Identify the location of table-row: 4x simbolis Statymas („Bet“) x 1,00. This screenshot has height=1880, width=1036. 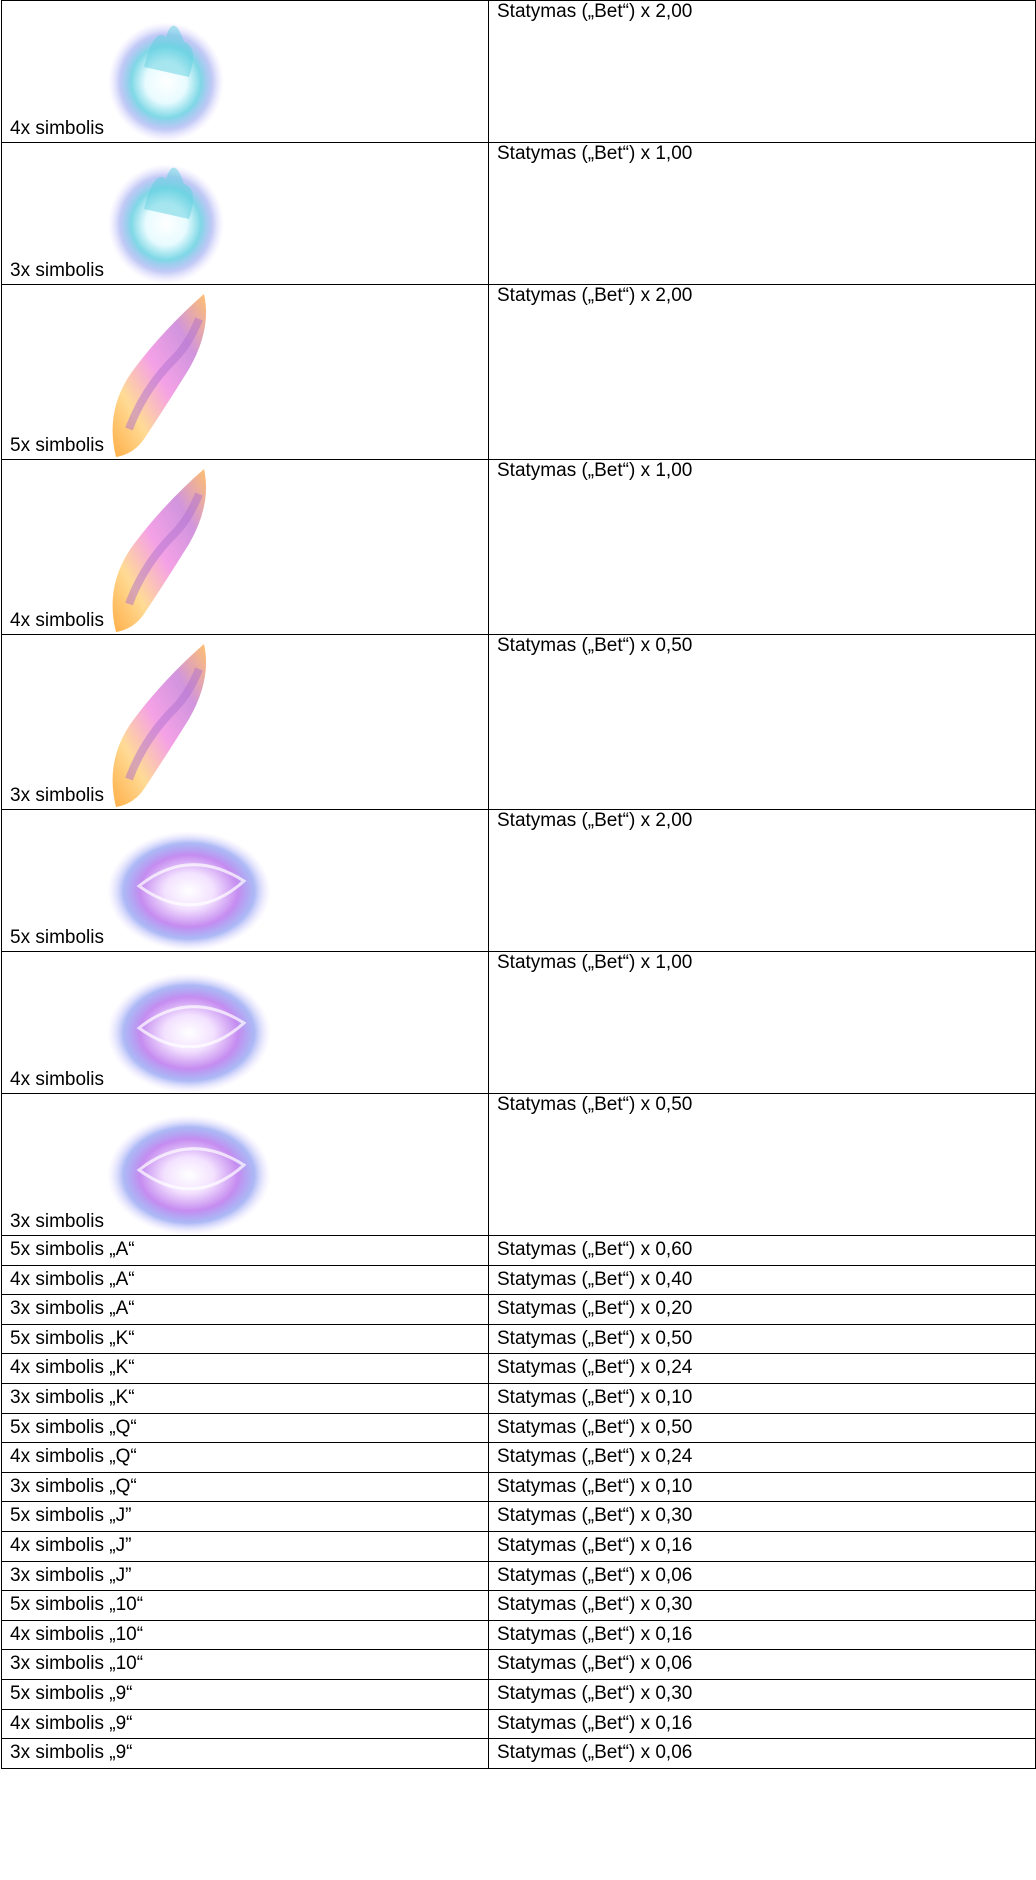
(518, 1022).